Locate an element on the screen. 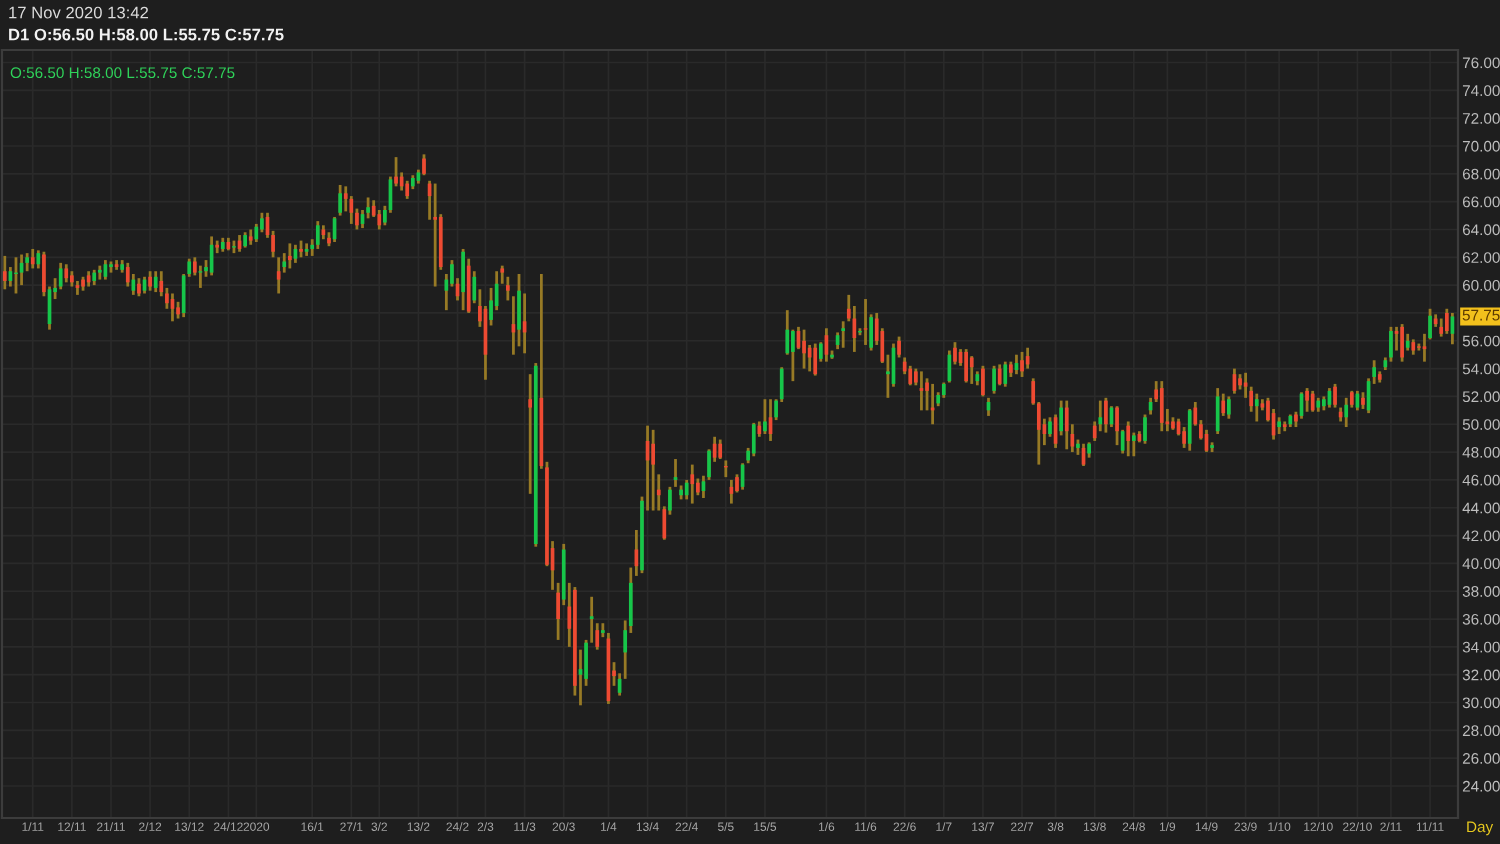  chart-subtitle: D1 O:56.50 H:58.00 L:55.75 C:57.75 is located at coordinates (146, 34).